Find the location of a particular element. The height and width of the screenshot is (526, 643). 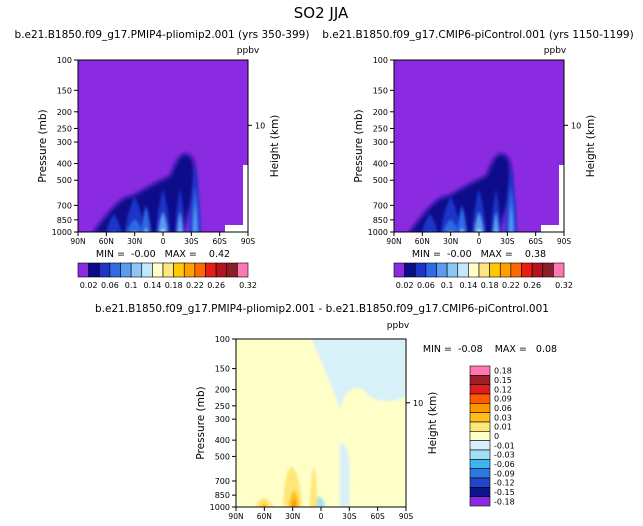

plume-shading is located at coordinates (463, 192).